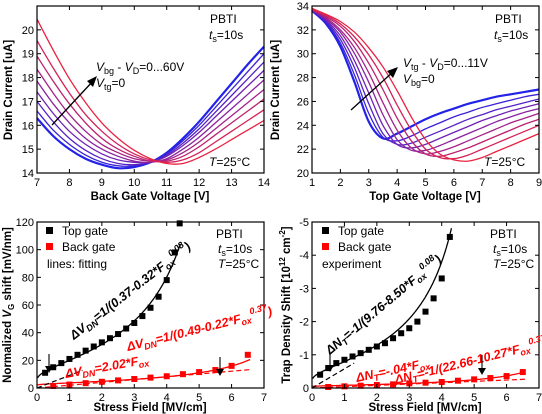 This screenshot has height=414, width=542. What do you see at coordinates (9, 305) in the screenshot?
I see `panel-c-y-axis-label: Normalized VG shift [mV/nm]` at bounding box center [9, 305].